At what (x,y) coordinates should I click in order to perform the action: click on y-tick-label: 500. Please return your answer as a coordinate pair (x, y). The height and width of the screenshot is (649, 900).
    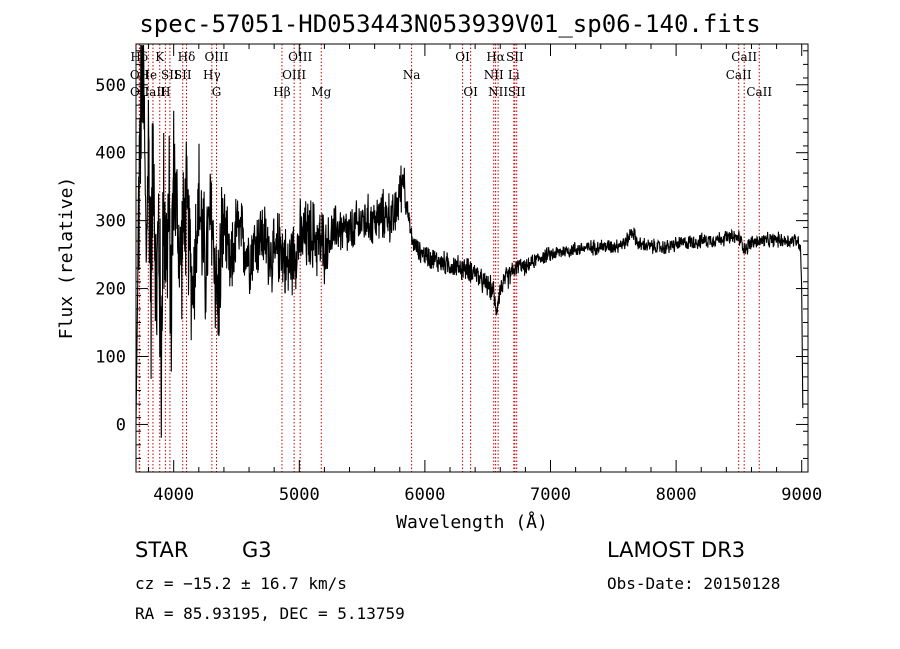
    Looking at the image, I should click on (110, 86).